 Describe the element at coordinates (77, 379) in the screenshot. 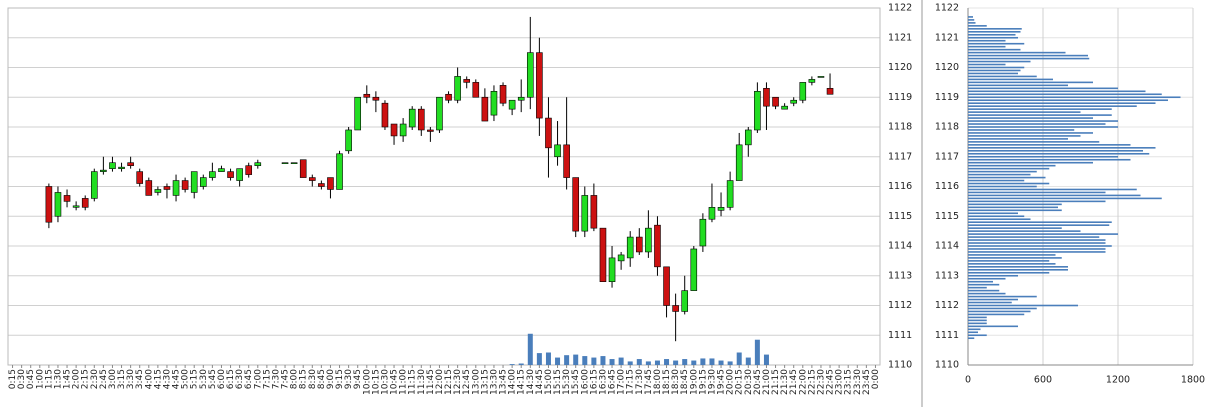

I see `x-tick-label: 2:00` at that location.